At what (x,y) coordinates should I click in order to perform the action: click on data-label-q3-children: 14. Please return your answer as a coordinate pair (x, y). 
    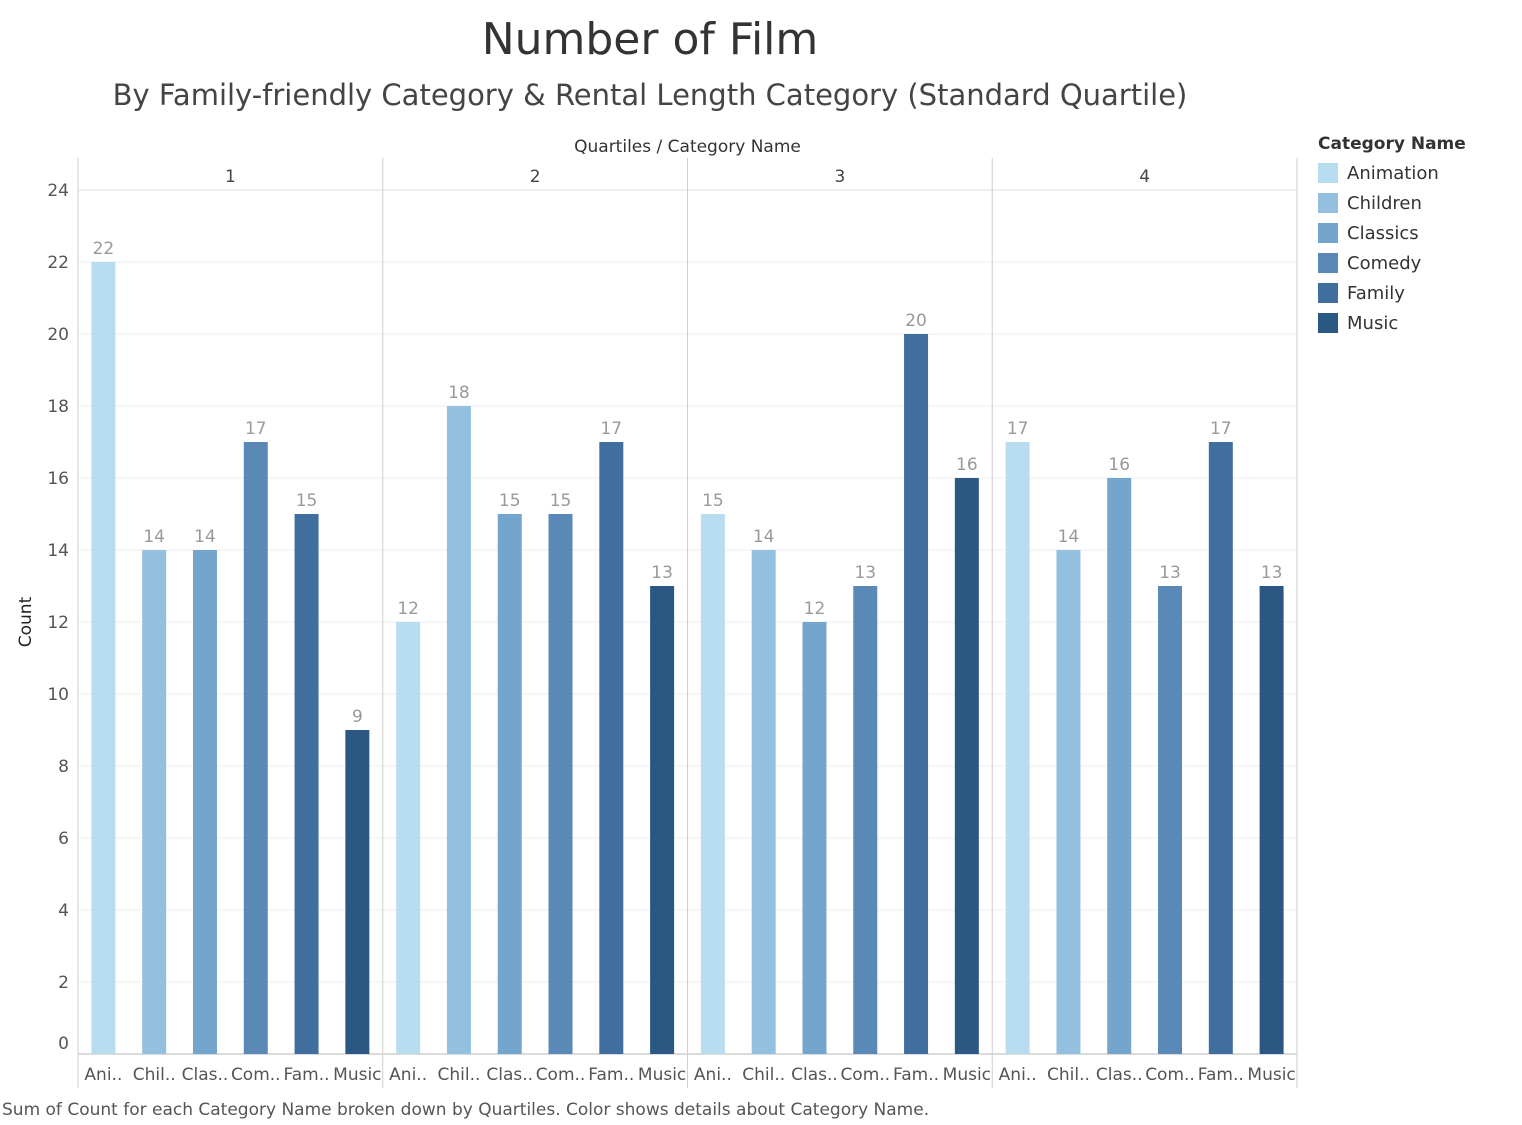
    Looking at the image, I should click on (764, 537).